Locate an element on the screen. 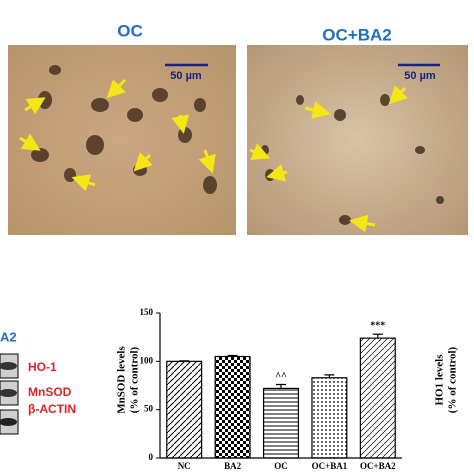  band-label: β-ACTIN is located at coordinates (52, 409).